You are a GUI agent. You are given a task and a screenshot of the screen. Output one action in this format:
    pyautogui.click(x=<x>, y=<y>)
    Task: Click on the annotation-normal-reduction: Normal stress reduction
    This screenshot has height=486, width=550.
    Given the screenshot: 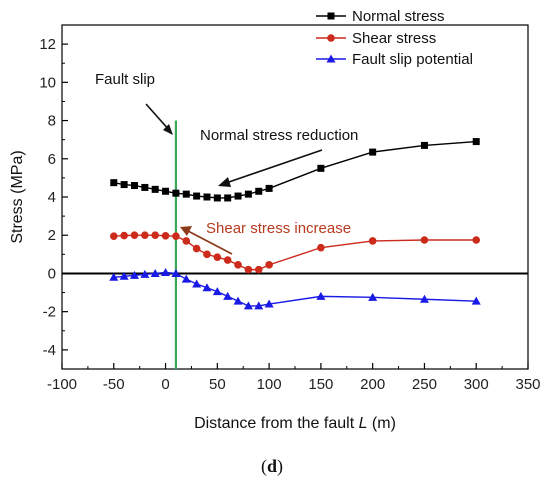 What is the action you would take?
    pyautogui.click(x=279, y=135)
    